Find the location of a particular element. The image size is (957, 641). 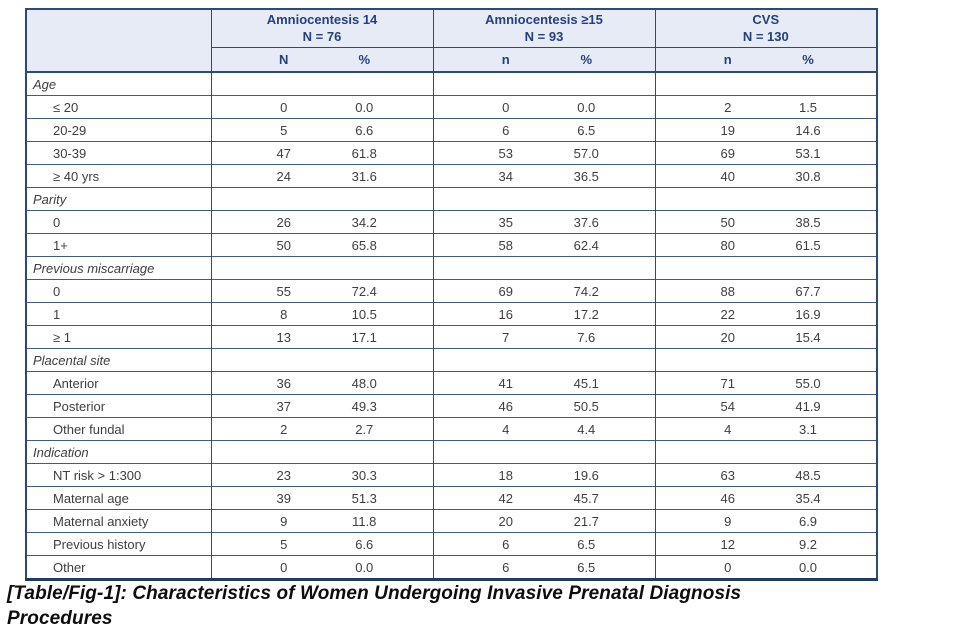

count-cell: 7 is located at coordinates (488, 337).